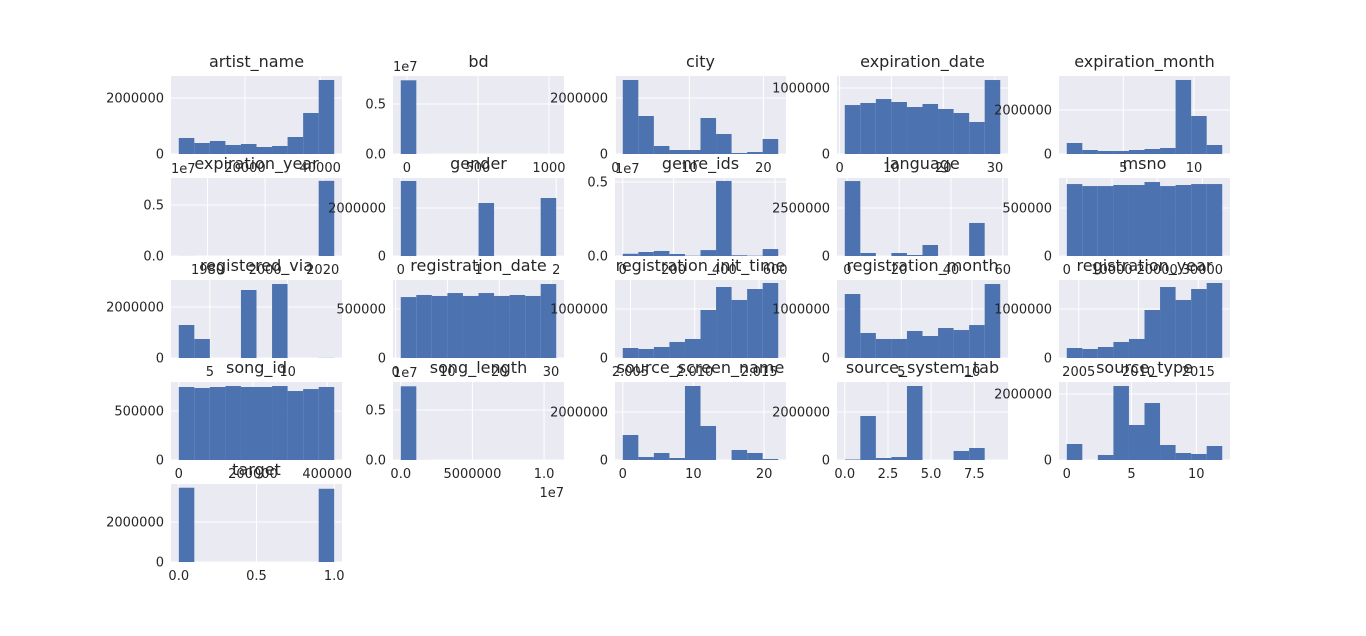  What do you see at coordinates (1144, 266) in the screenshot?
I see `subplot-title: registration_year` at bounding box center [1144, 266].